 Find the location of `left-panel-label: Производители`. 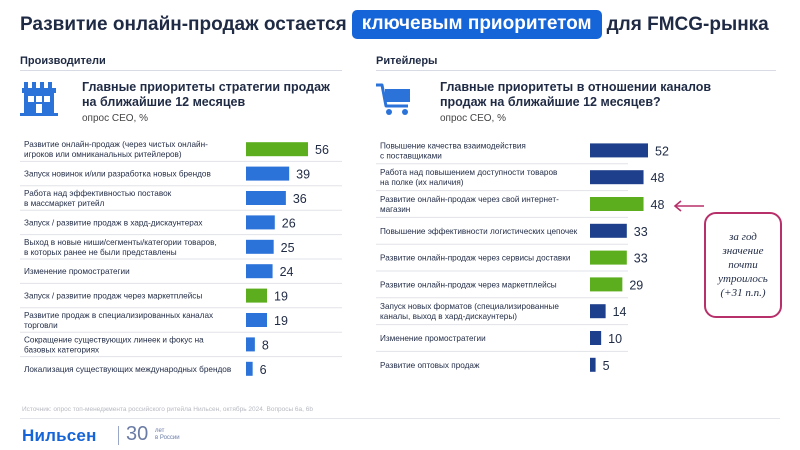

left-panel-label: Производители is located at coordinates (63, 61).